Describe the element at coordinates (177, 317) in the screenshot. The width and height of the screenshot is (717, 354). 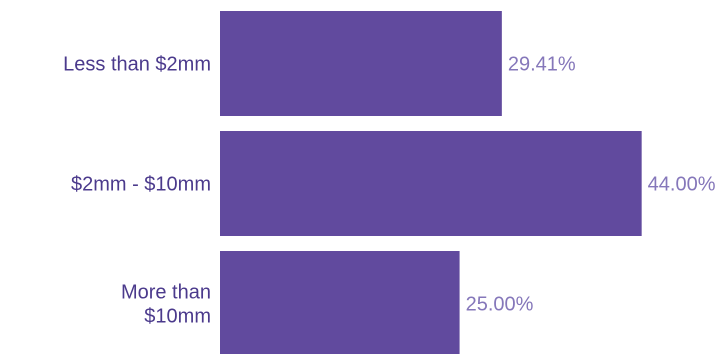
I see `category-label-line: $10mm` at that location.